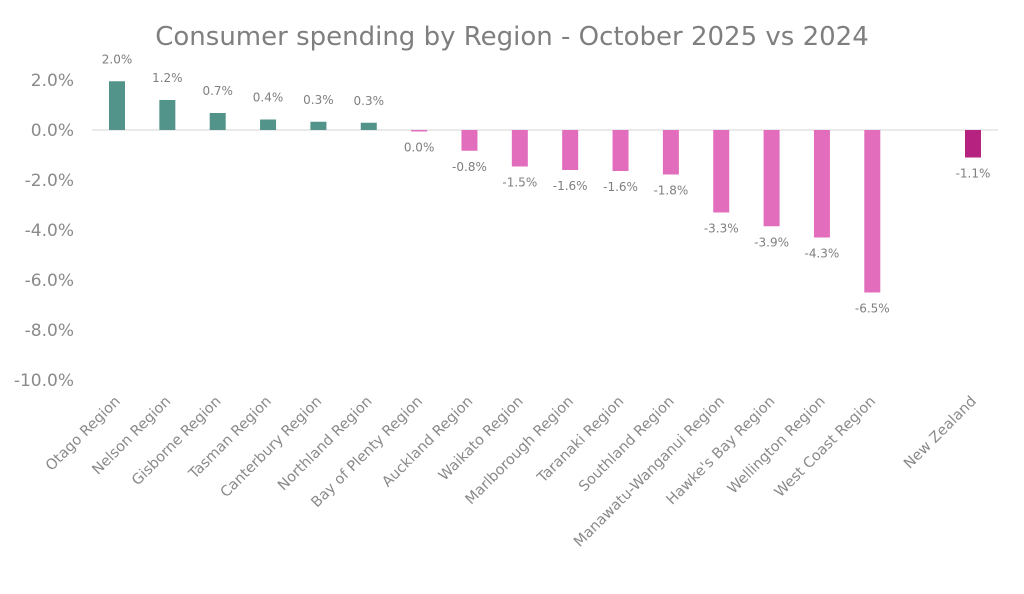 Image resolution: width=1024 pixels, height=594 pixels. What do you see at coordinates (419, 131) in the screenshot?
I see `bar-bay-of-plenty-region` at bounding box center [419, 131].